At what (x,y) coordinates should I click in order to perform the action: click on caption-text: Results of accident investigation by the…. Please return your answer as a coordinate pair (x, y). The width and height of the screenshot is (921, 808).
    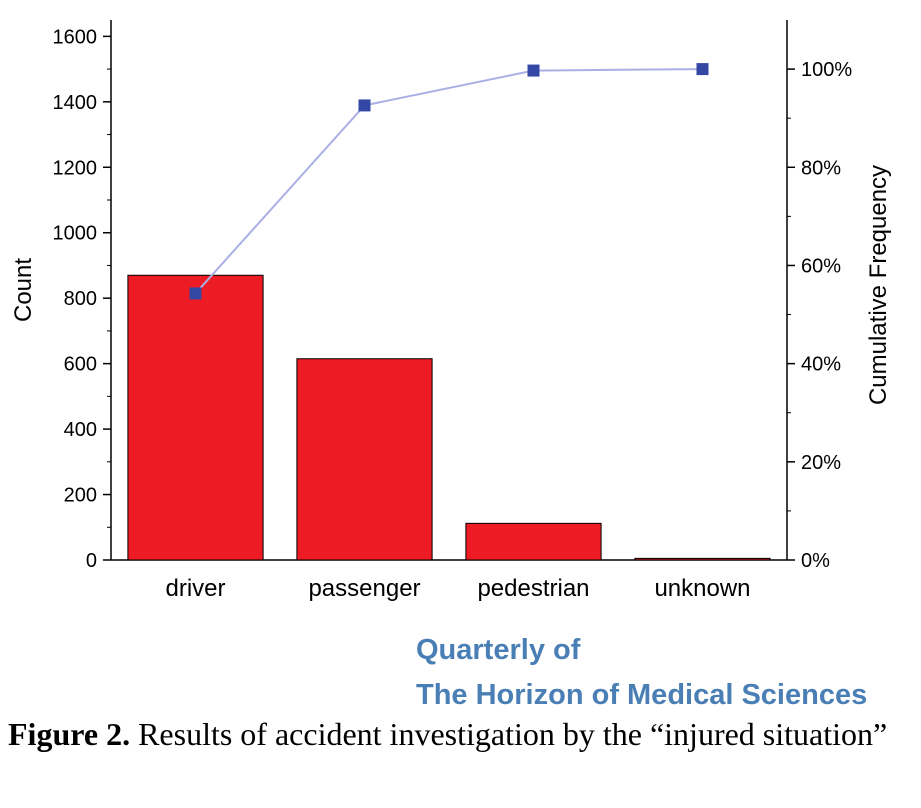
    Looking at the image, I should click on (509, 734).